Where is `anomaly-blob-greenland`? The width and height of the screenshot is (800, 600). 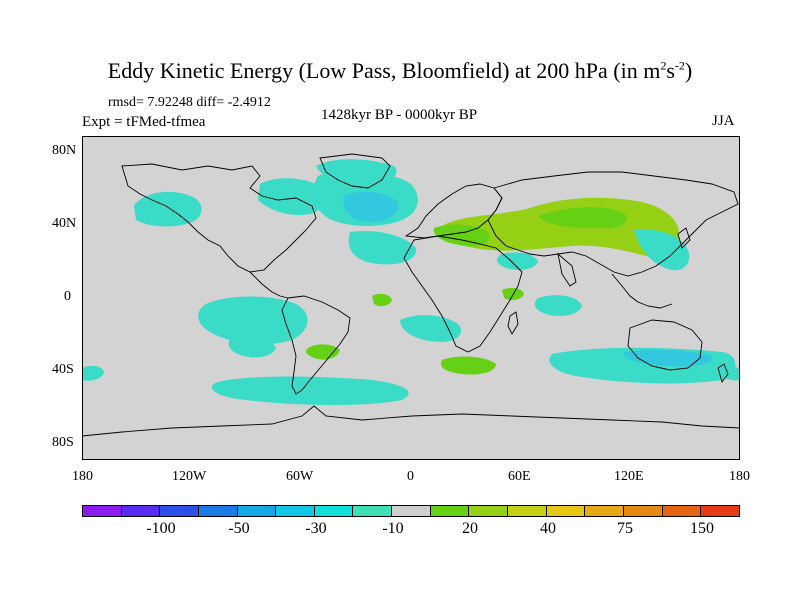 anomaly-blob-greenland is located at coordinates (356, 171).